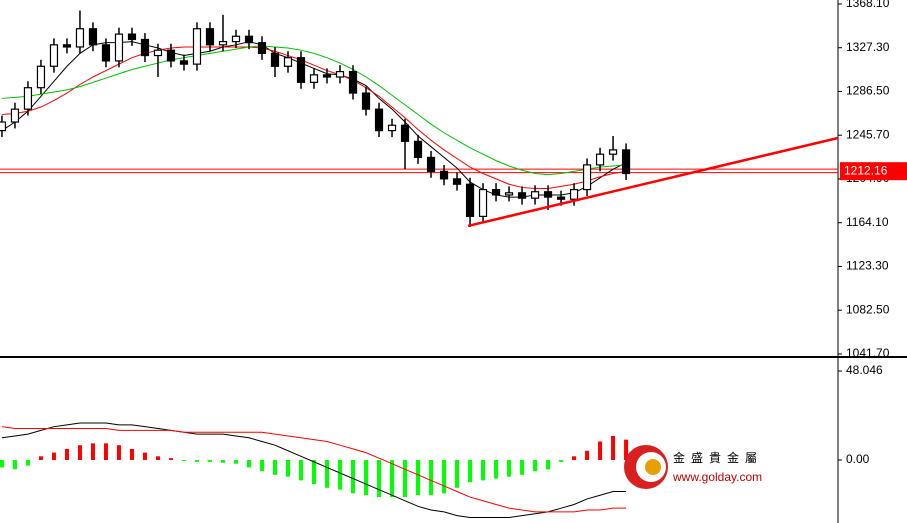  Describe the element at coordinates (867, 222) in the screenshot. I see `y-tick-label: 1164.10` at that location.